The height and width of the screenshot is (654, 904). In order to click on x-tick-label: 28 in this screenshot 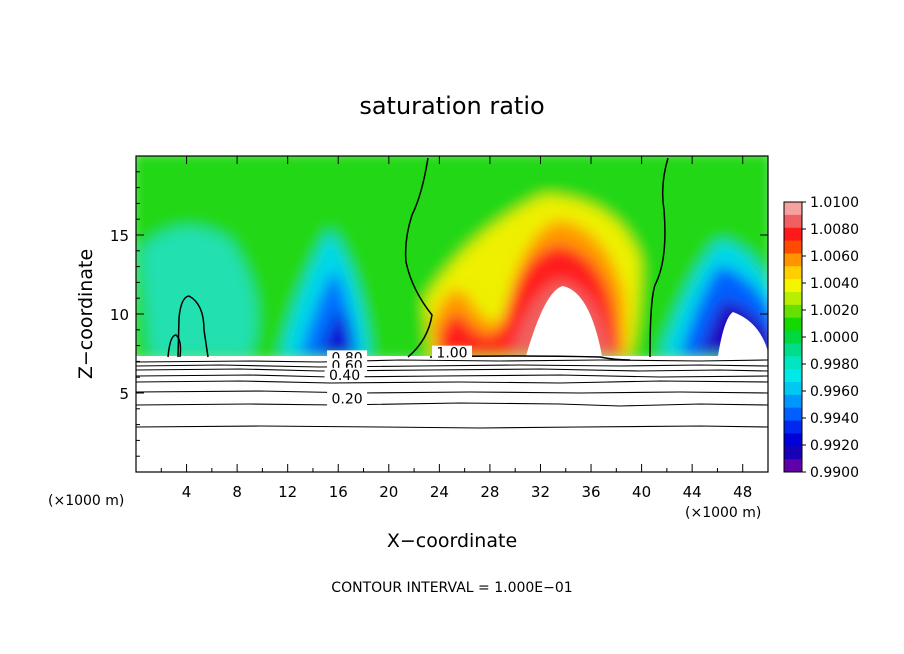, I will do `click(489, 492)`.